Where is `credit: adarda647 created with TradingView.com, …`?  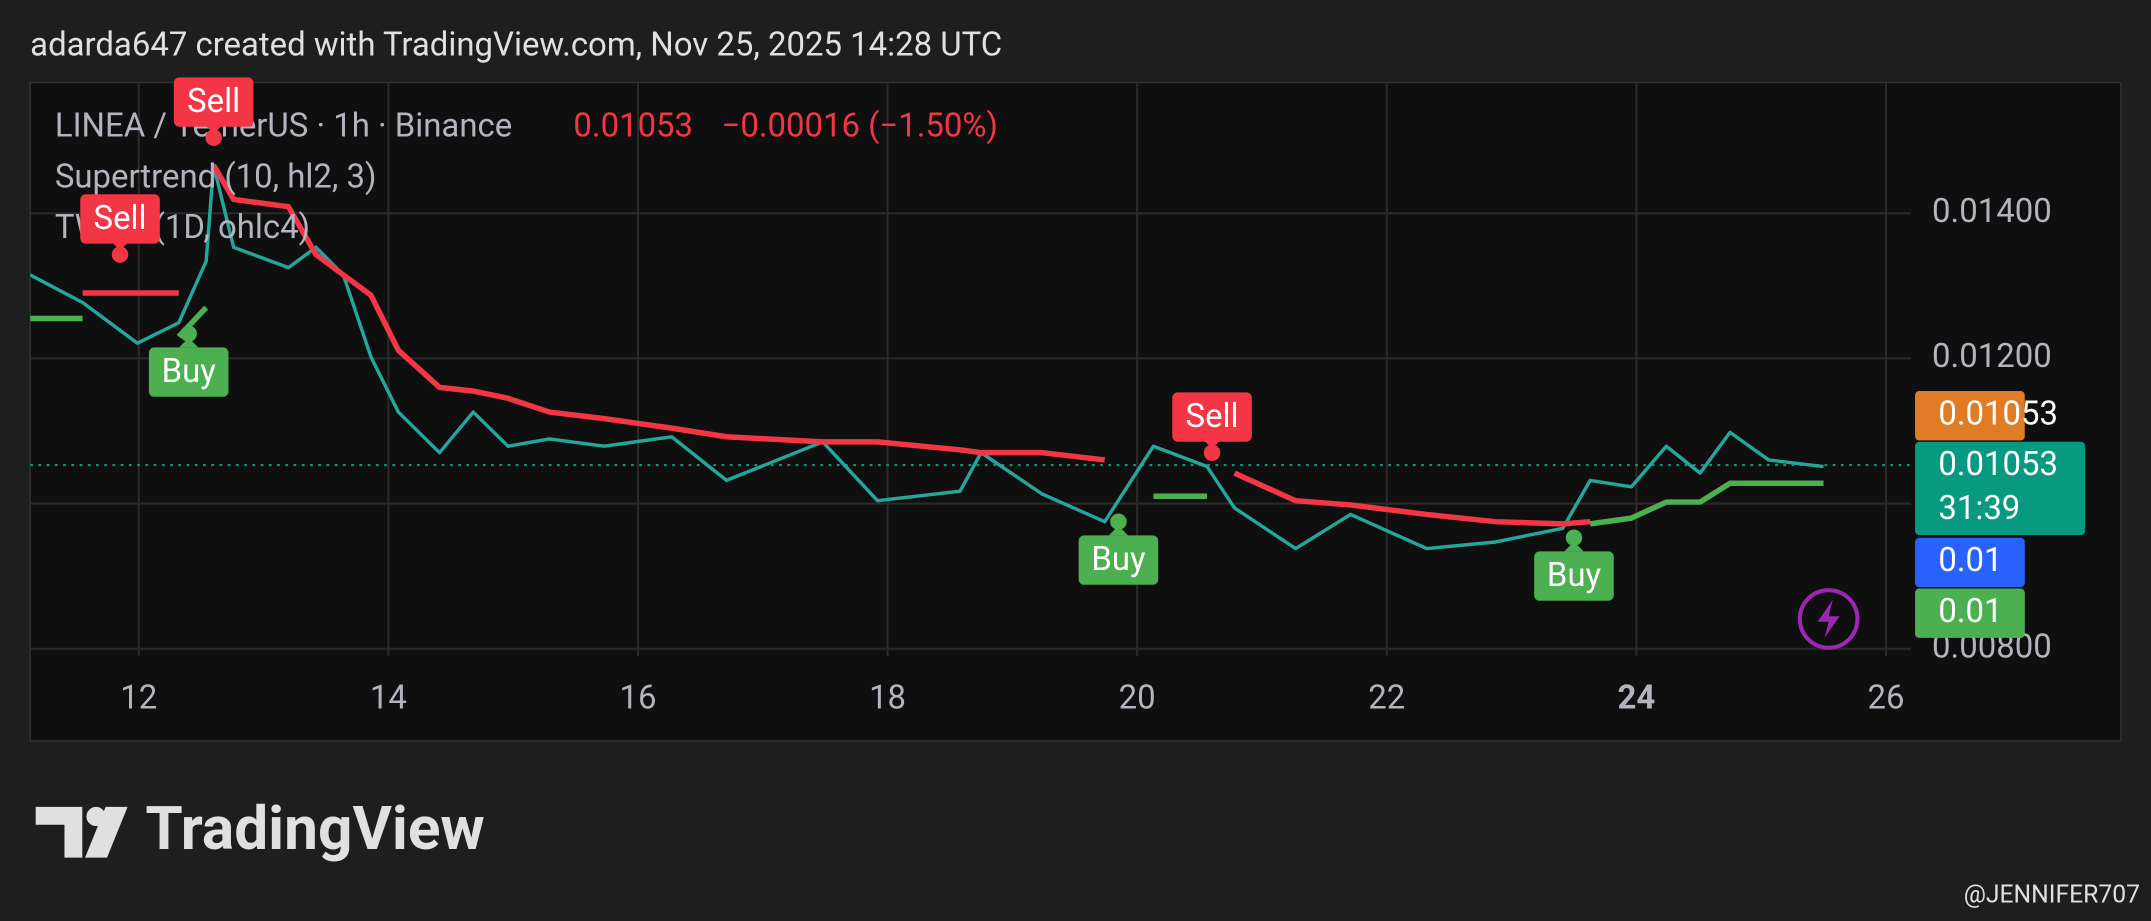 credit: adarda647 created with TradingView.com, … is located at coordinates (516, 45).